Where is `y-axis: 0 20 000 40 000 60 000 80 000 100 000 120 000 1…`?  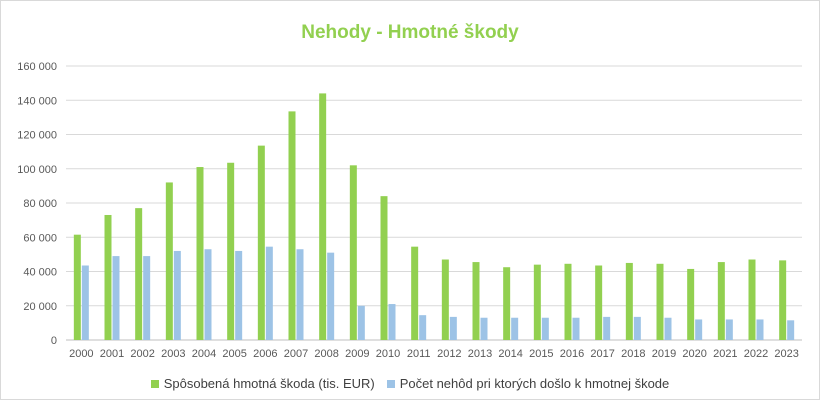 y-axis: 0 20 000 40 000 60 000 80 000 100 000 120 000 1… is located at coordinates (37, 204).